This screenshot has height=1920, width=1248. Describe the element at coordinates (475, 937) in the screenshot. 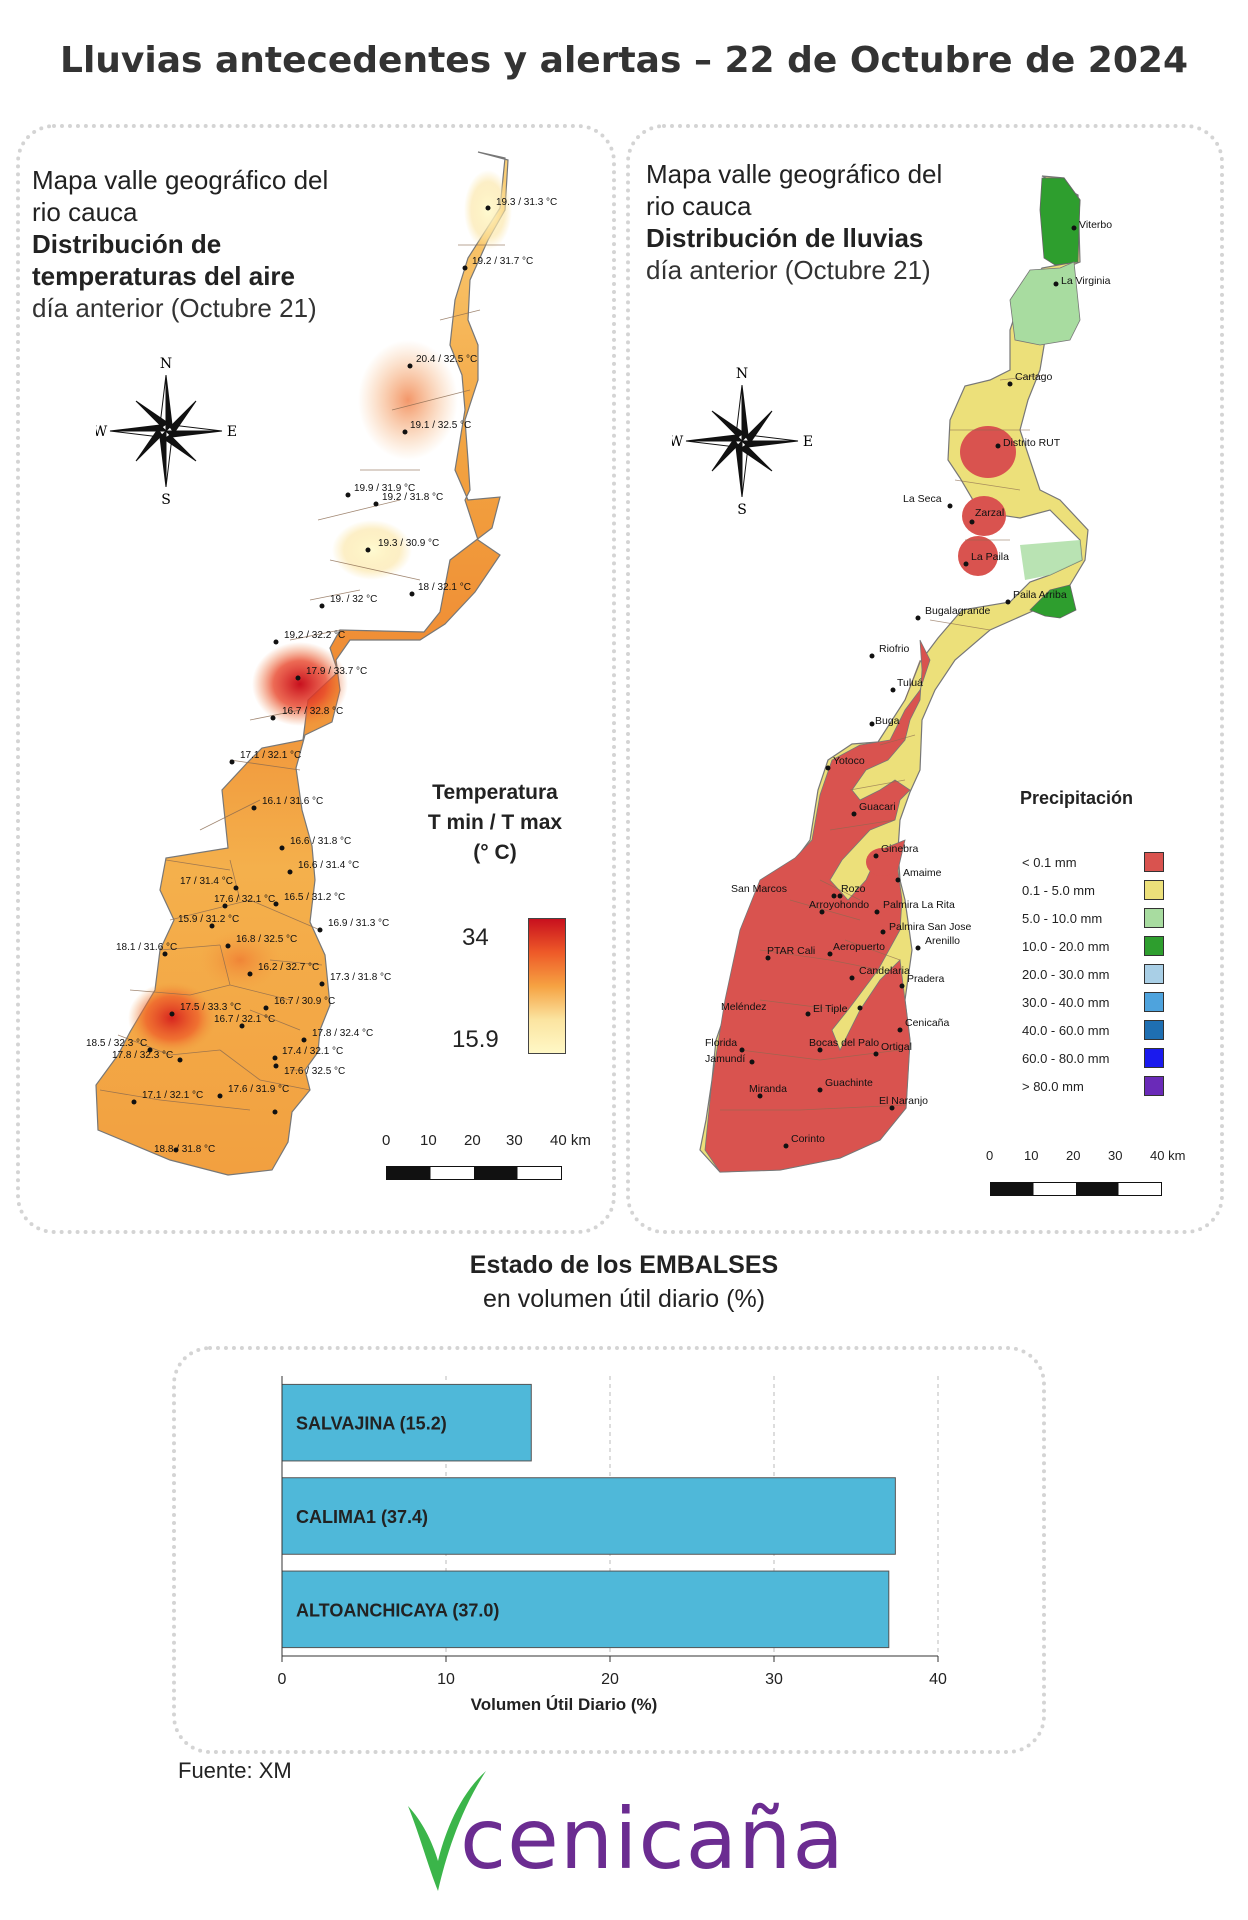

I see `temperature-legend-max: 34` at that location.